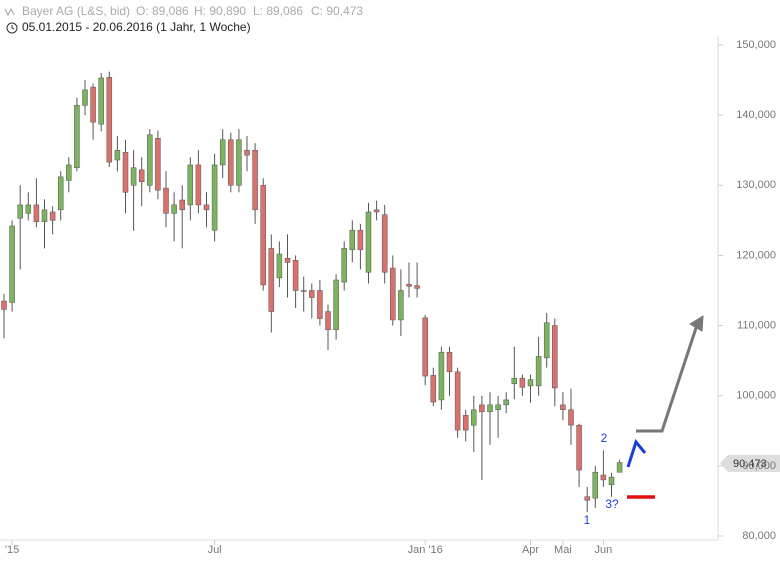 This screenshot has width=780, height=563. I want to click on x-tick-label: Jun, so click(604, 550).